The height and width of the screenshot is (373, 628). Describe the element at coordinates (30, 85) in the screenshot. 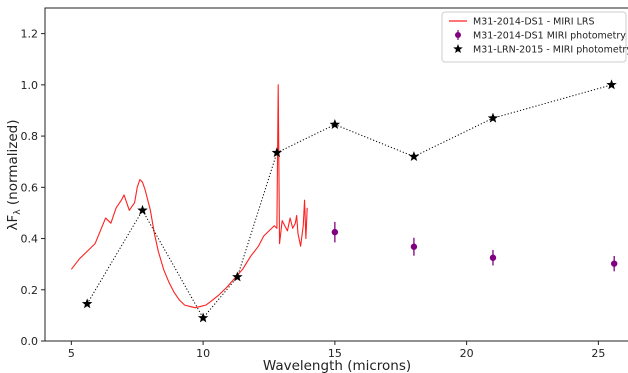

I see `y-tick-label: 1.0` at that location.